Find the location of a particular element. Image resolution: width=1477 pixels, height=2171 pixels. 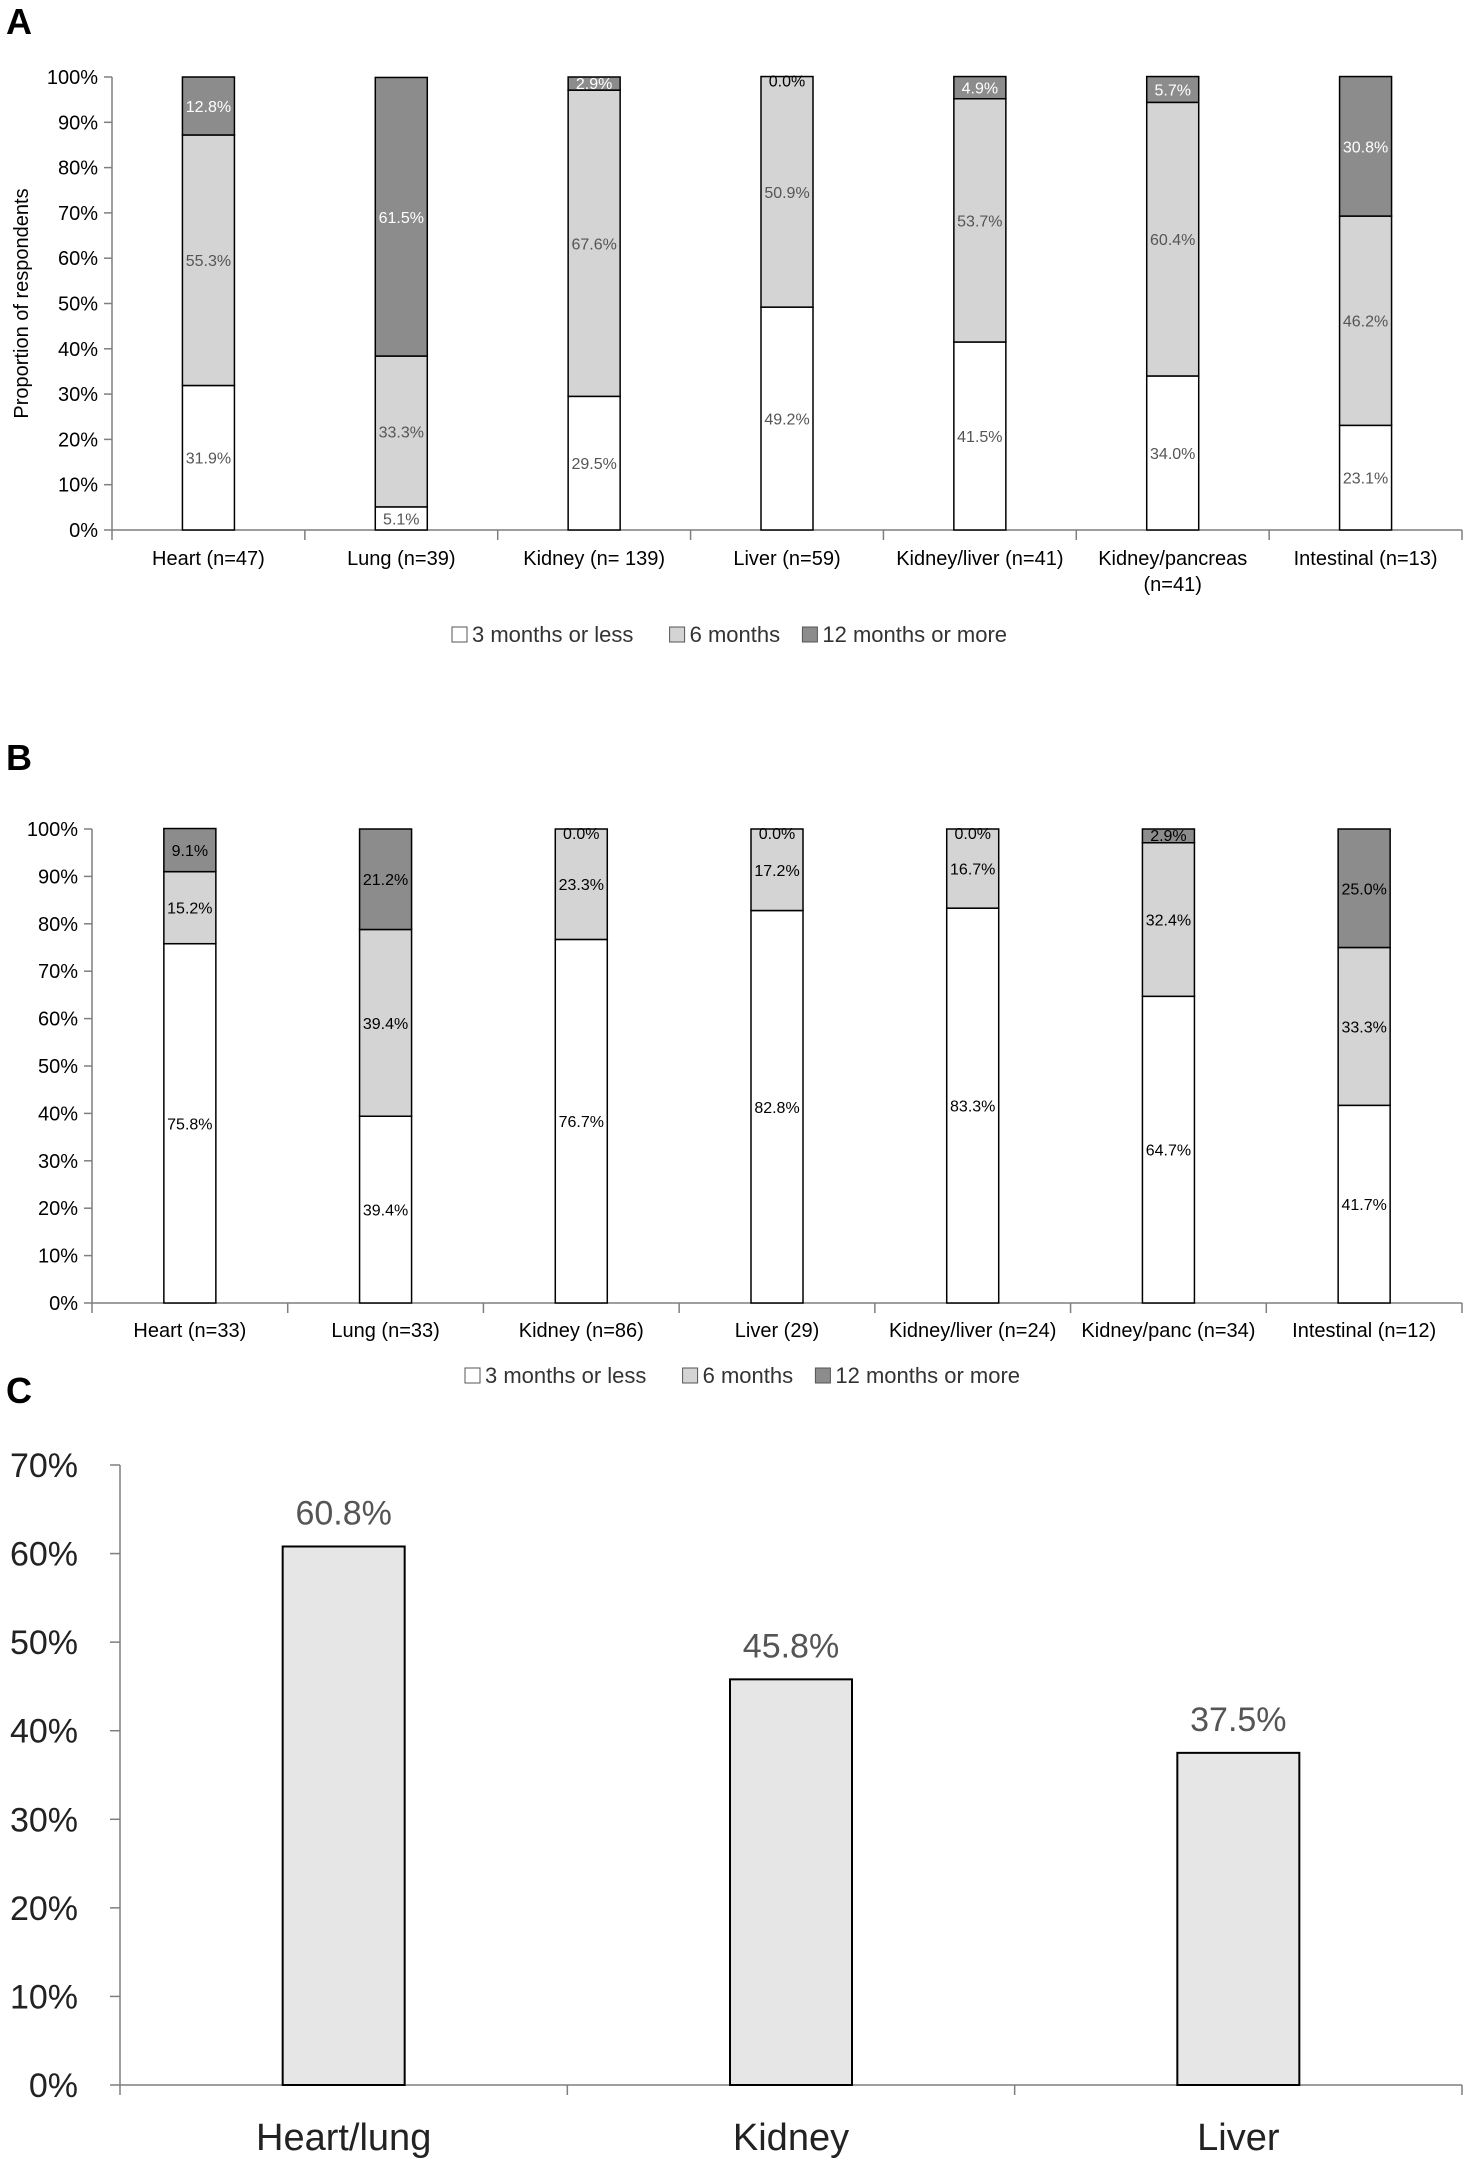

y-tick-label: 100% is located at coordinates (52, 830).